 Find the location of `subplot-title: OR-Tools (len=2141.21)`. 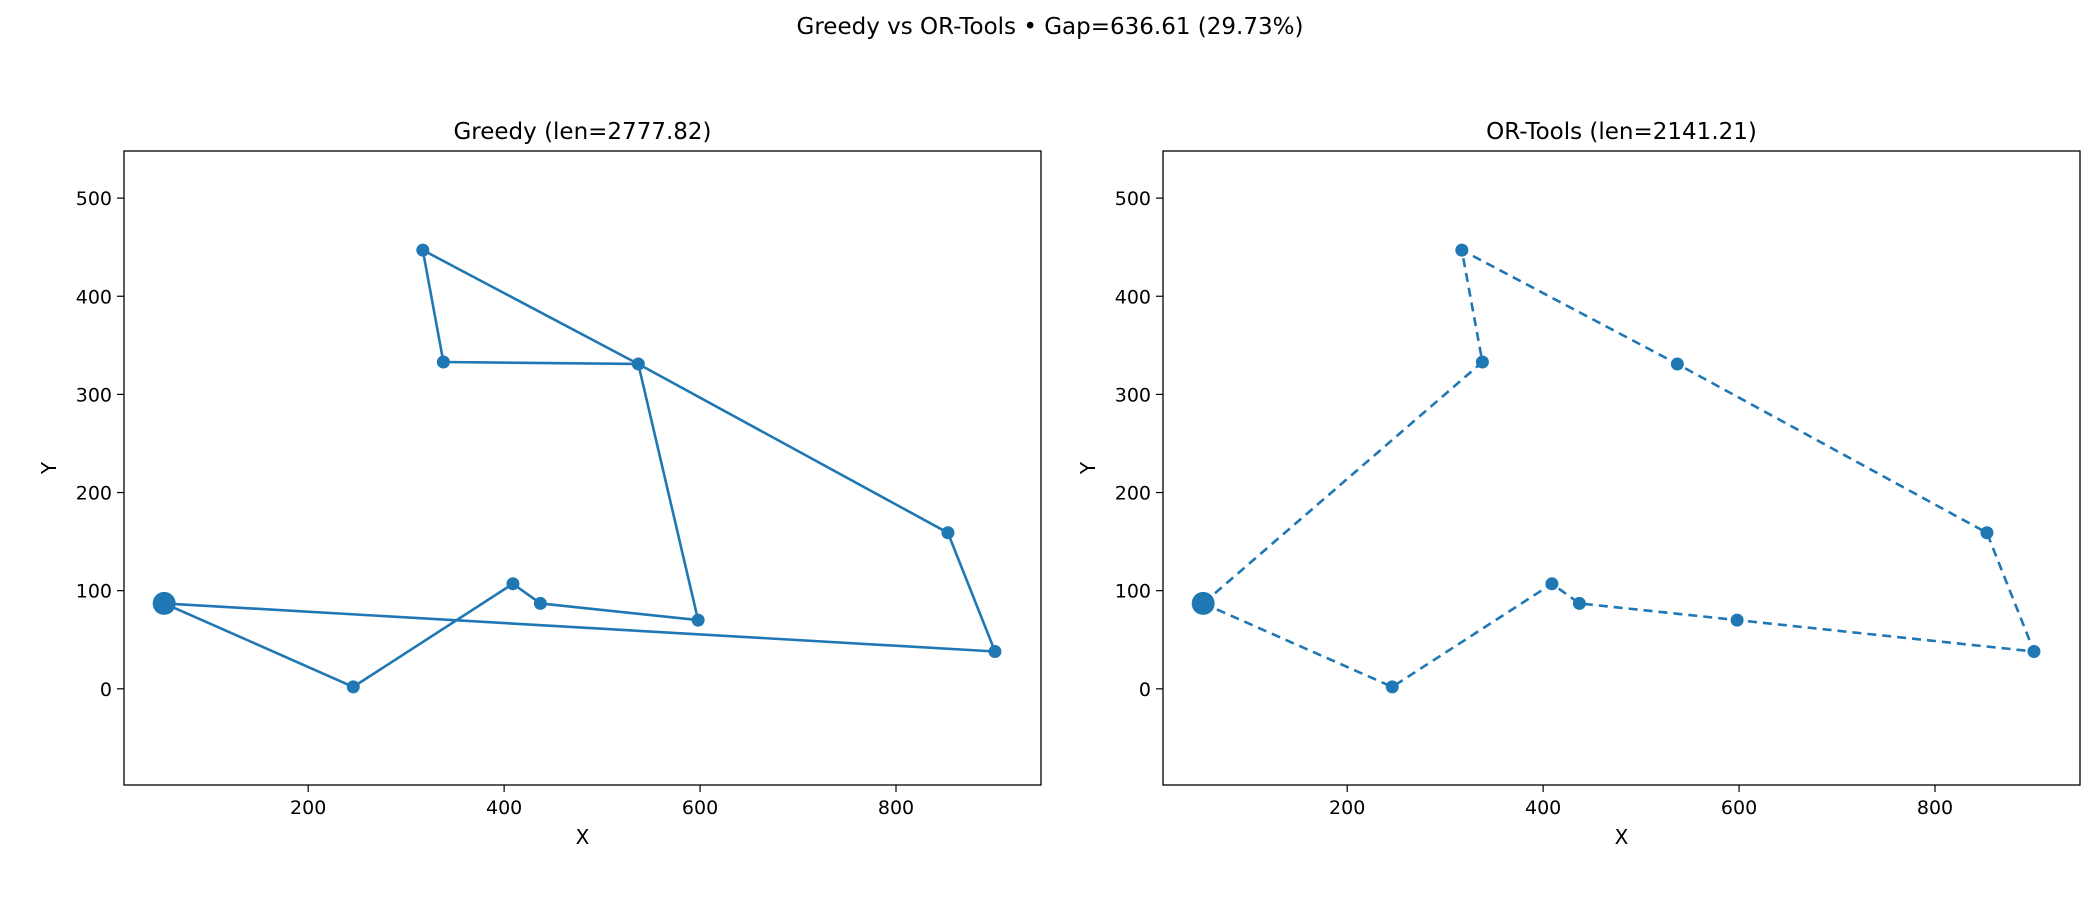

subplot-title: OR-Tools (len=2141.21) is located at coordinates (1621, 132).